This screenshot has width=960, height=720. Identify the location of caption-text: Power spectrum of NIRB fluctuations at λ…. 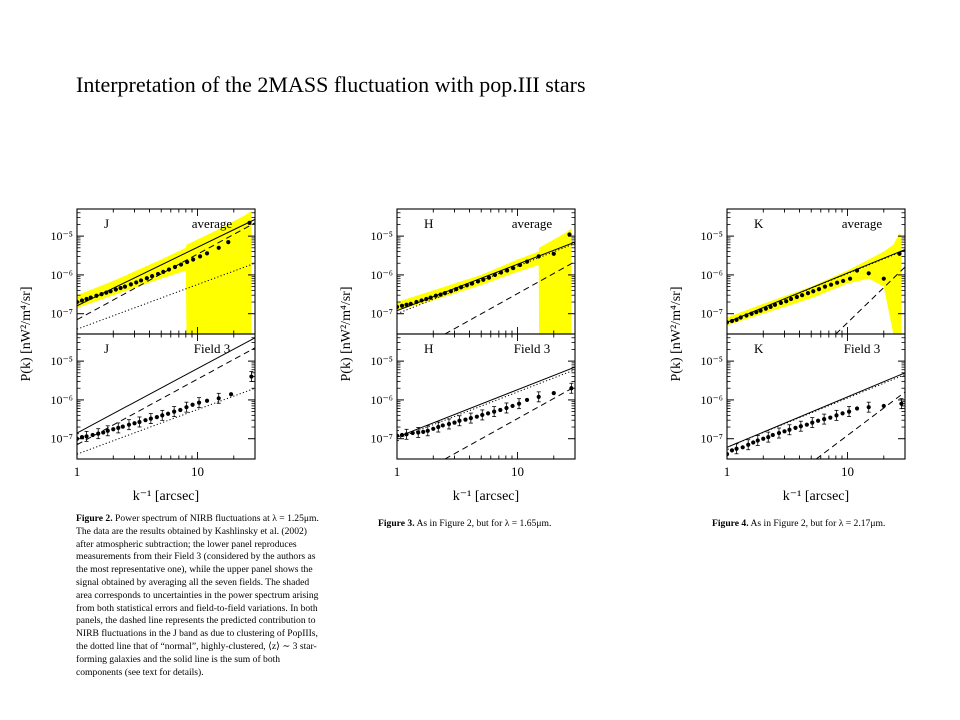
(197, 595).